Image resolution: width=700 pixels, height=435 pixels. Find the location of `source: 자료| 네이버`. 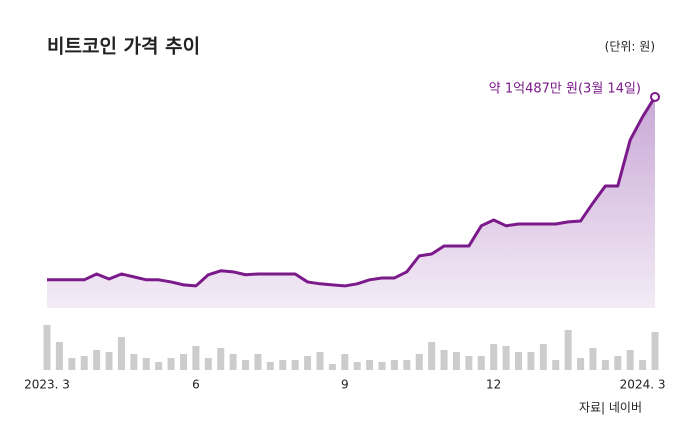

source: 자료| 네이버 is located at coordinates (610, 408).